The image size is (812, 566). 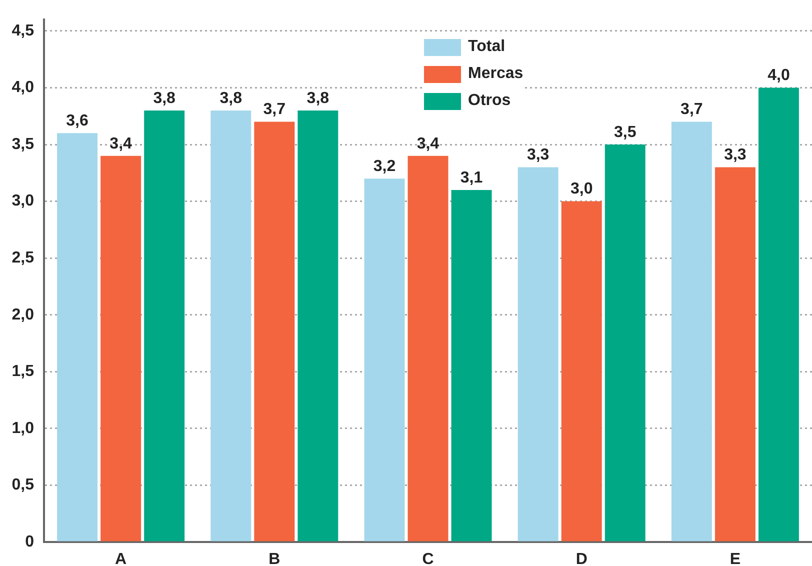 What do you see at coordinates (384, 166) in the screenshot?
I see `data-label: 3,2` at bounding box center [384, 166].